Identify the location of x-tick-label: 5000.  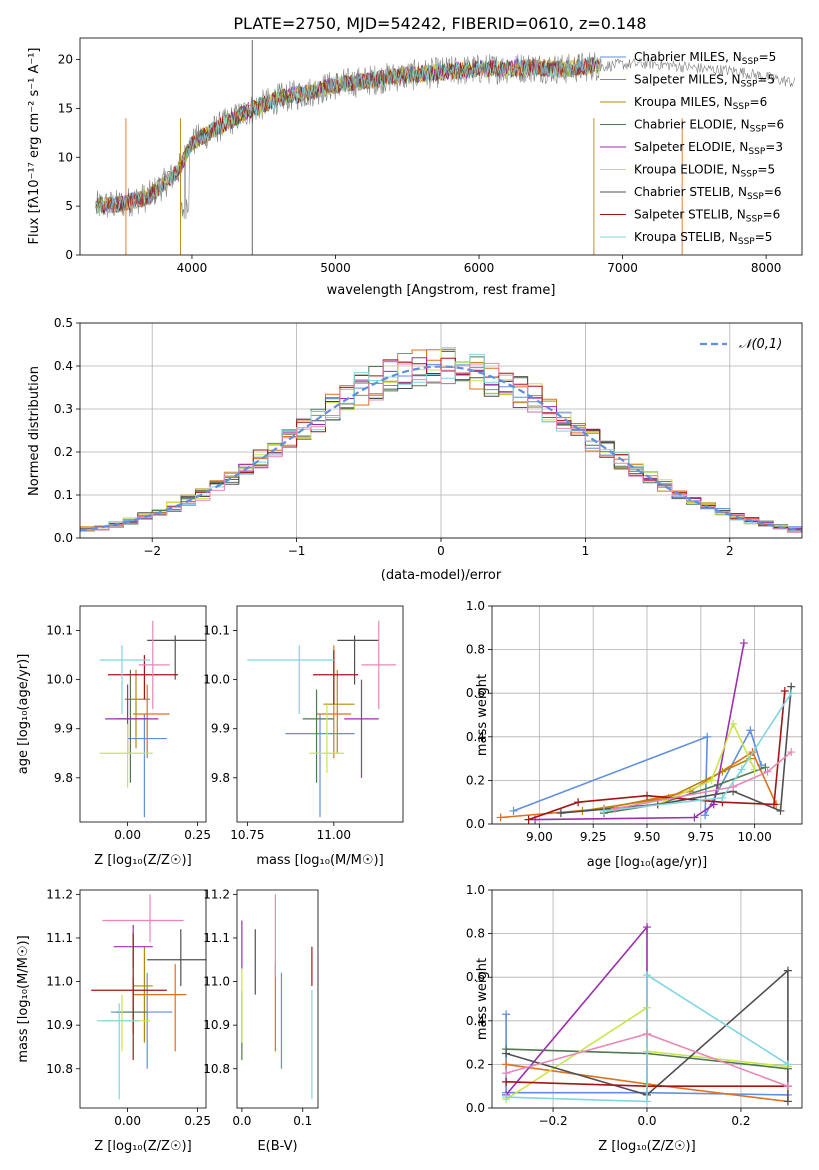
(335, 268).